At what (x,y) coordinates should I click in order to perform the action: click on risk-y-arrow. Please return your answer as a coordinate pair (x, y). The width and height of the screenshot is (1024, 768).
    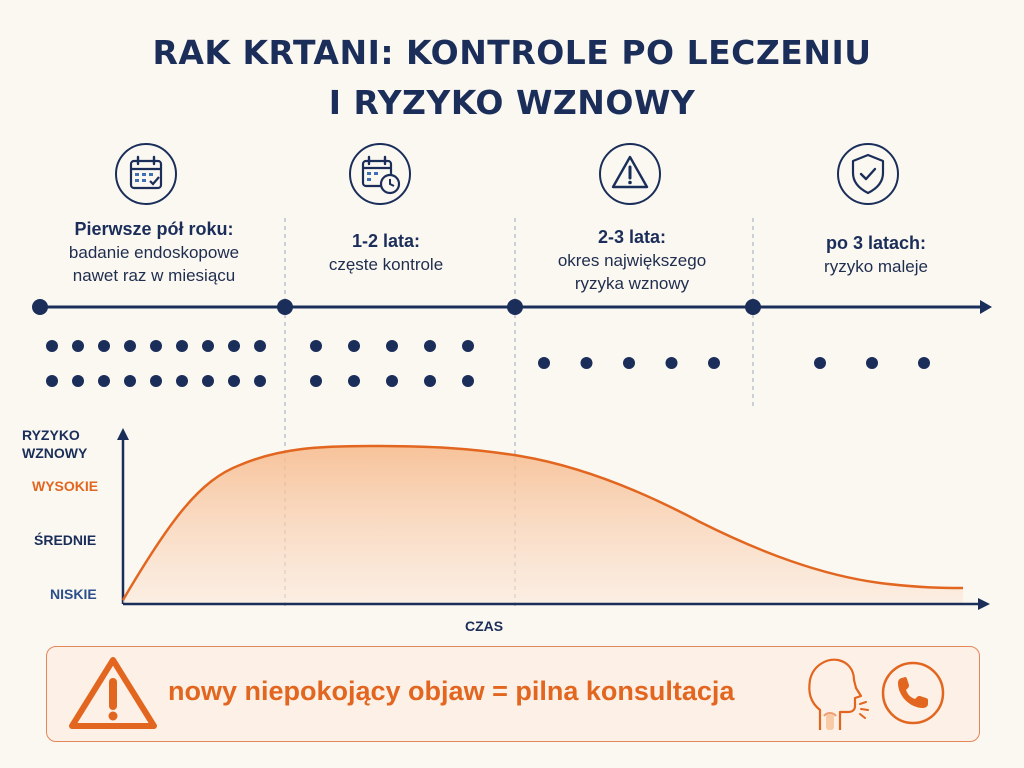
    Looking at the image, I should click on (123, 434).